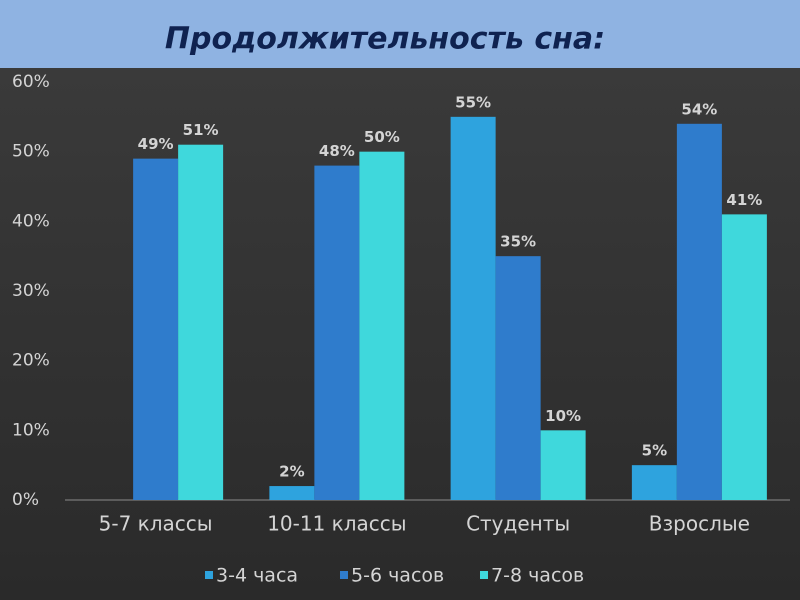 Image resolution: width=800 pixels, height=600 pixels. What do you see at coordinates (25, 500) in the screenshot?
I see `y-tick-label: 0%` at bounding box center [25, 500].